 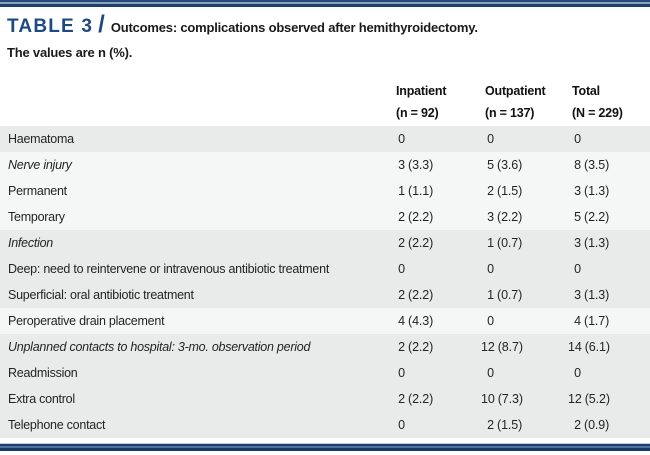 What do you see at coordinates (101, 24) in the screenshot?
I see `title-slash: /` at bounding box center [101, 24].